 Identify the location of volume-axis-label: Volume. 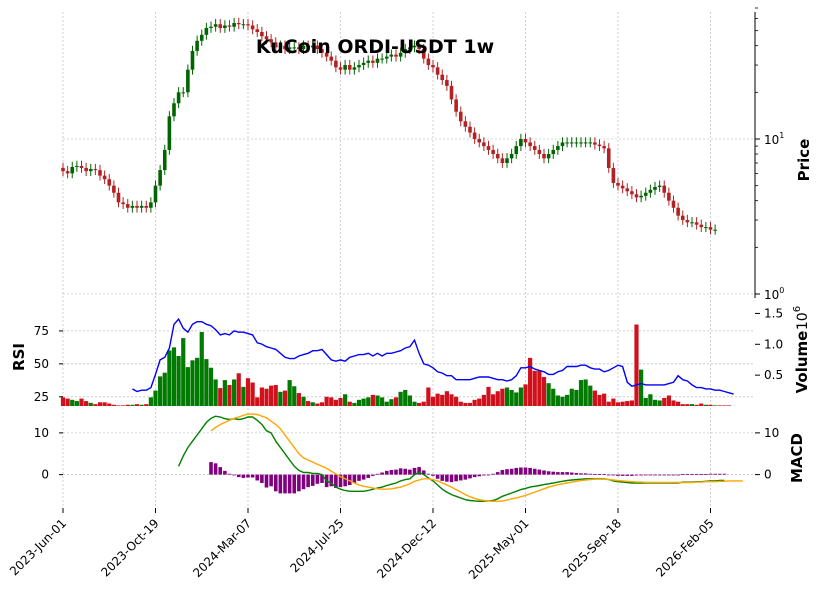
(802, 362).